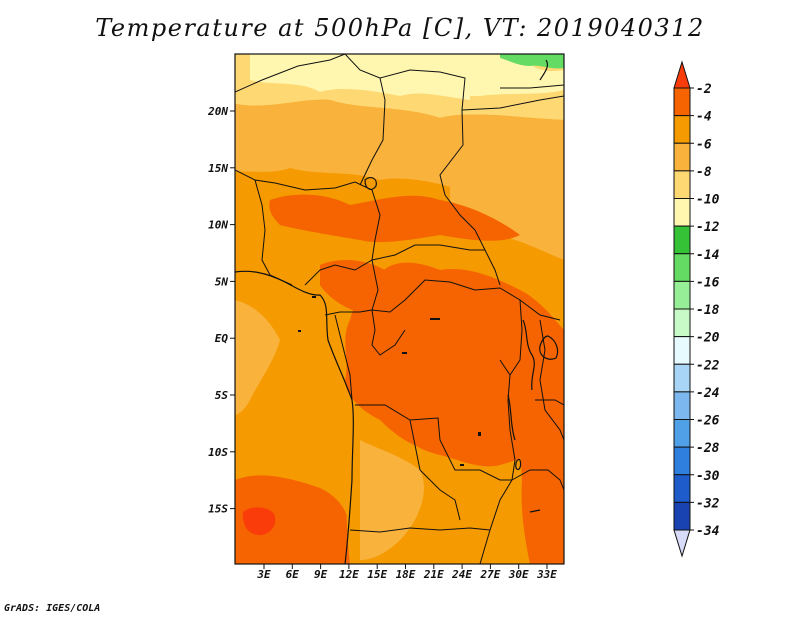 Image resolution: width=800 pixels, height=618 pixels. What do you see at coordinates (218, 509) in the screenshot?
I see `lat-tick-label: 15S` at bounding box center [218, 509].